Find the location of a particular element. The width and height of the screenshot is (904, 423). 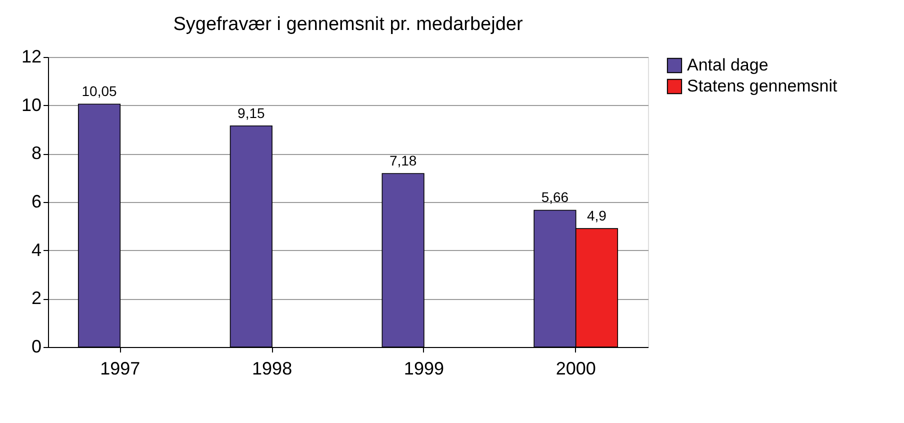

data-label: 4,9 is located at coordinates (597, 216).